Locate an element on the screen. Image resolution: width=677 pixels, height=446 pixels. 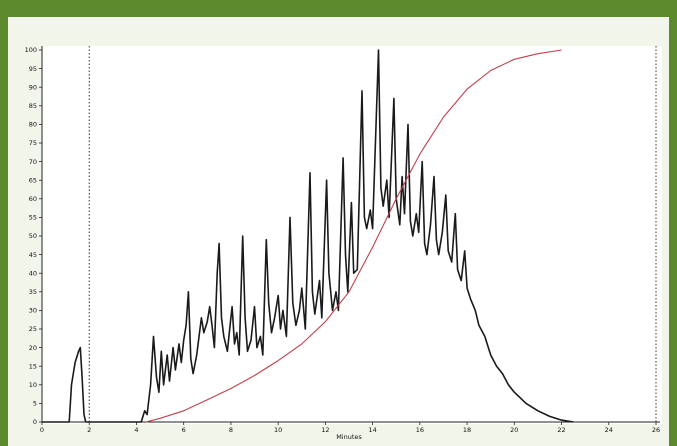
x-tick-label-13: 26 is located at coordinates (656, 430).